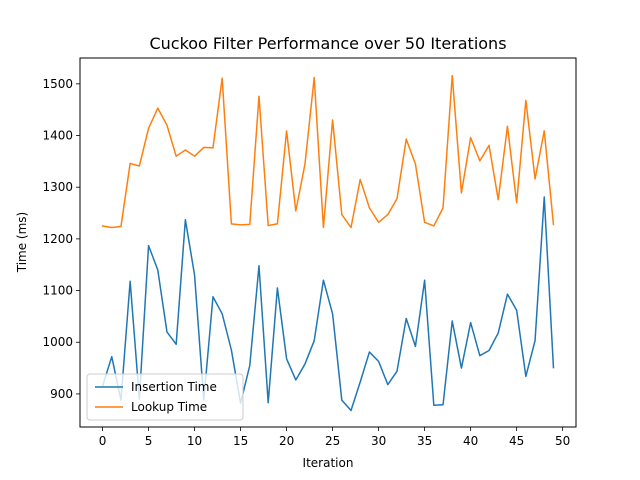 Image resolution: width=640 pixels, height=480 pixels. Describe the element at coordinates (149, 441) in the screenshot. I see `x-tick-label: 5` at that location.